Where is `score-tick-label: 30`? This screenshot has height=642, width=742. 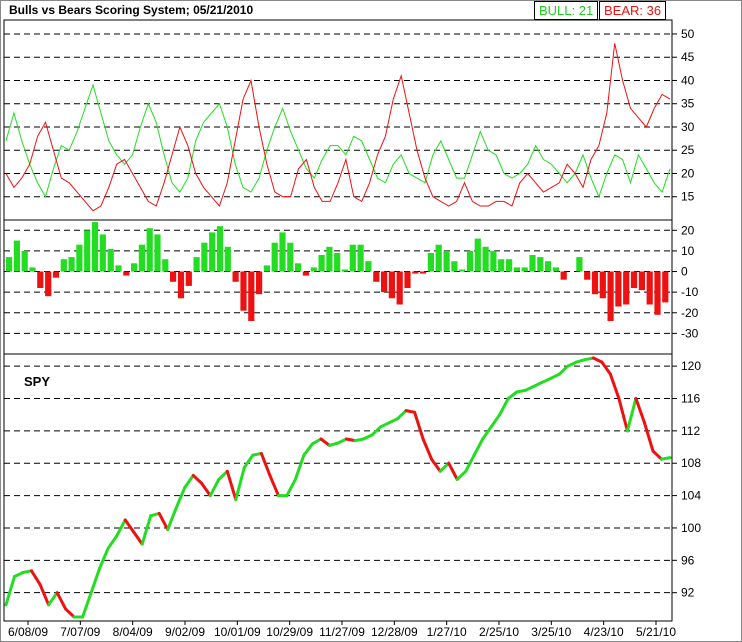 score-tick-label: 30 is located at coordinates (688, 127).